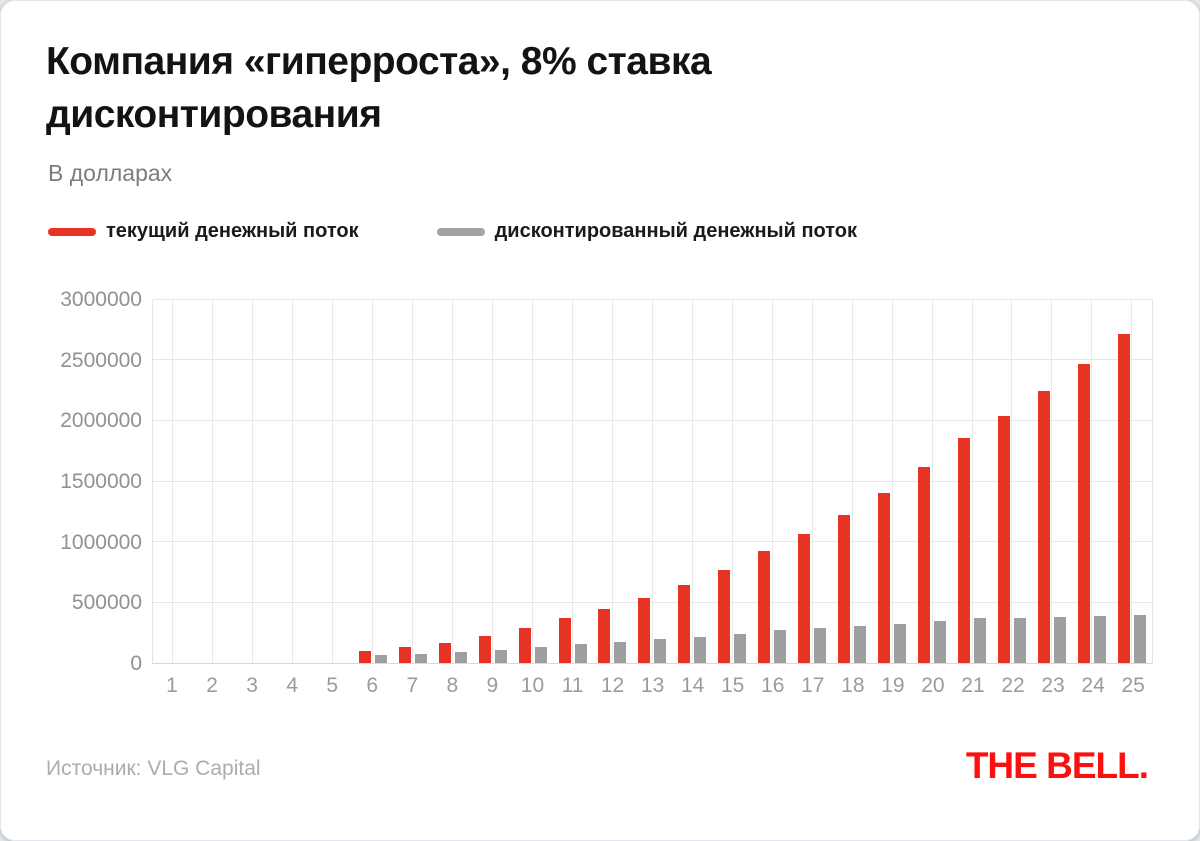  What do you see at coordinates (532, 685) in the screenshot?
I see `x-axis-label: 10` at bounding box center [532, 685].